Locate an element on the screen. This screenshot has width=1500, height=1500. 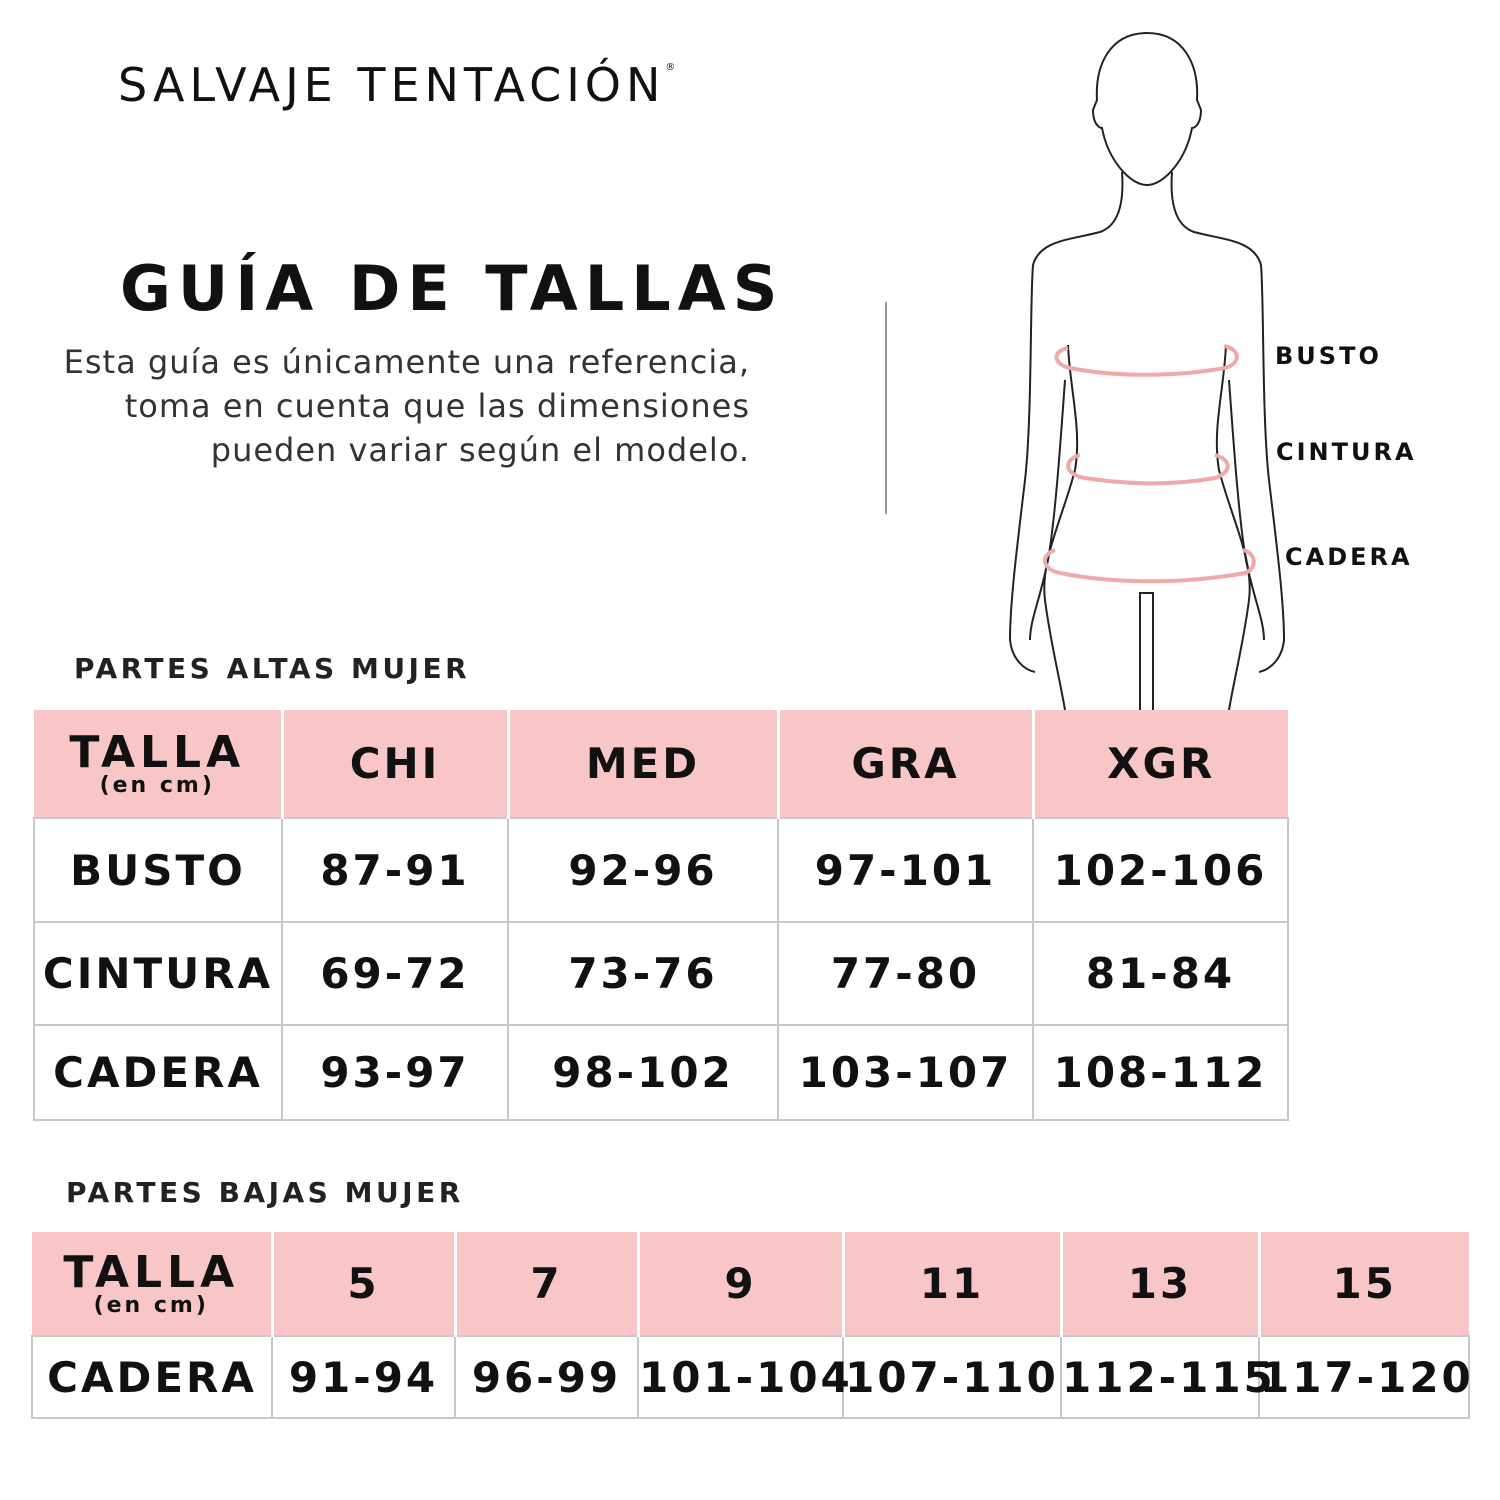
table-cell: 112-115 is located at coordinates (1166, 1377).